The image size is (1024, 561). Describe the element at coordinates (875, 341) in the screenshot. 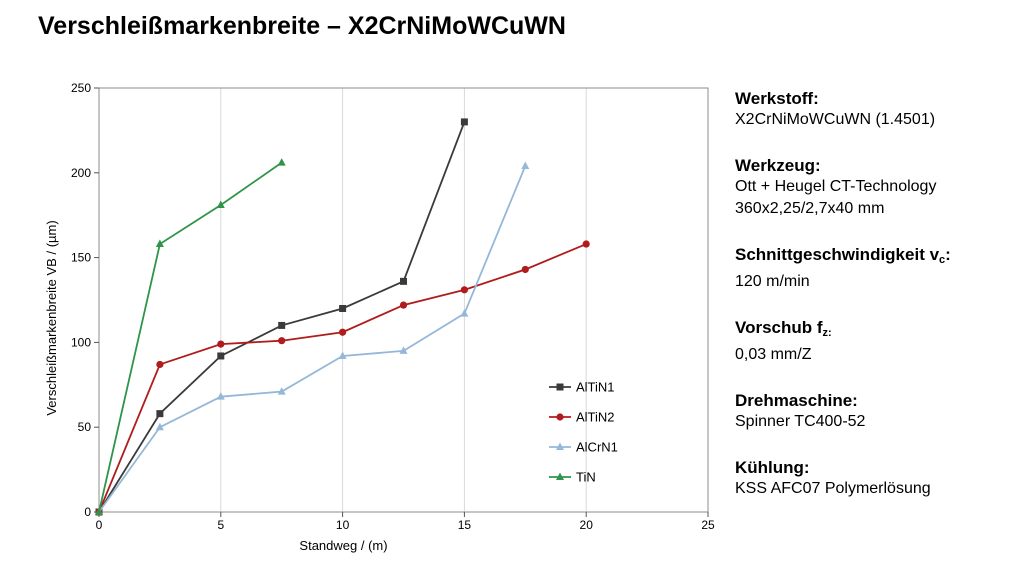

I see `info-block: Vorschub fz: 0,03 mm/Z` at that location.